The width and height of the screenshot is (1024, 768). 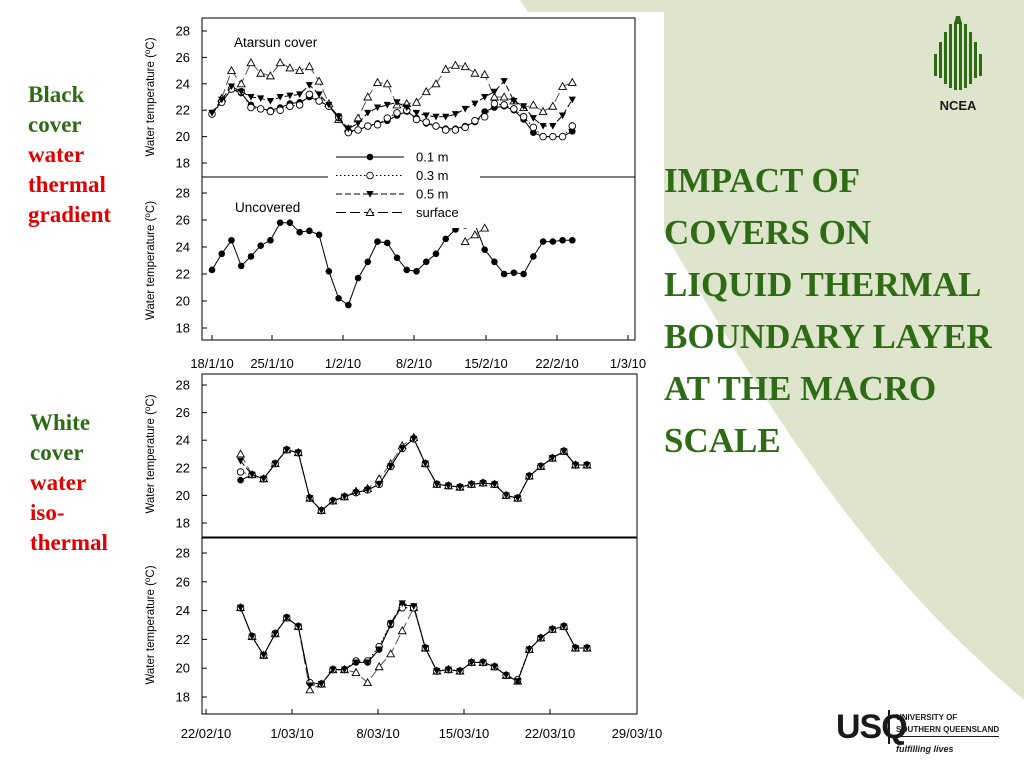 What do you see at coordinates (183, 83) in the screenshot?
I see `y-tick-label: 24` at bounding box center [183, 83].